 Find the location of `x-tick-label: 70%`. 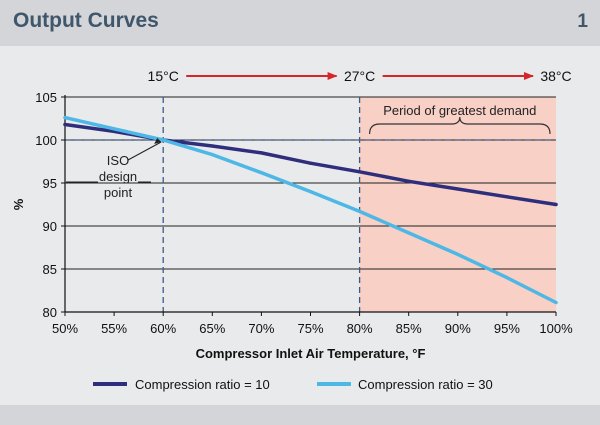

x-tick-label: 70% is located at coordinates (261, 328).